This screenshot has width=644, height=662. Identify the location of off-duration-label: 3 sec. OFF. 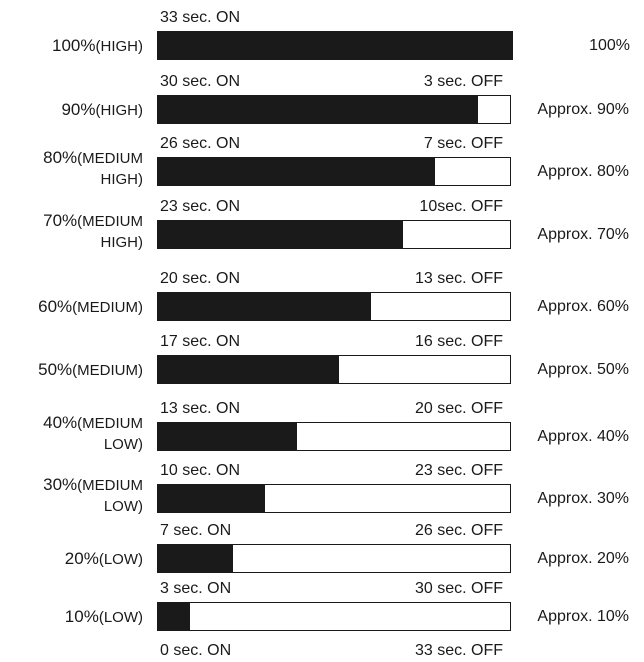
(463, 81).